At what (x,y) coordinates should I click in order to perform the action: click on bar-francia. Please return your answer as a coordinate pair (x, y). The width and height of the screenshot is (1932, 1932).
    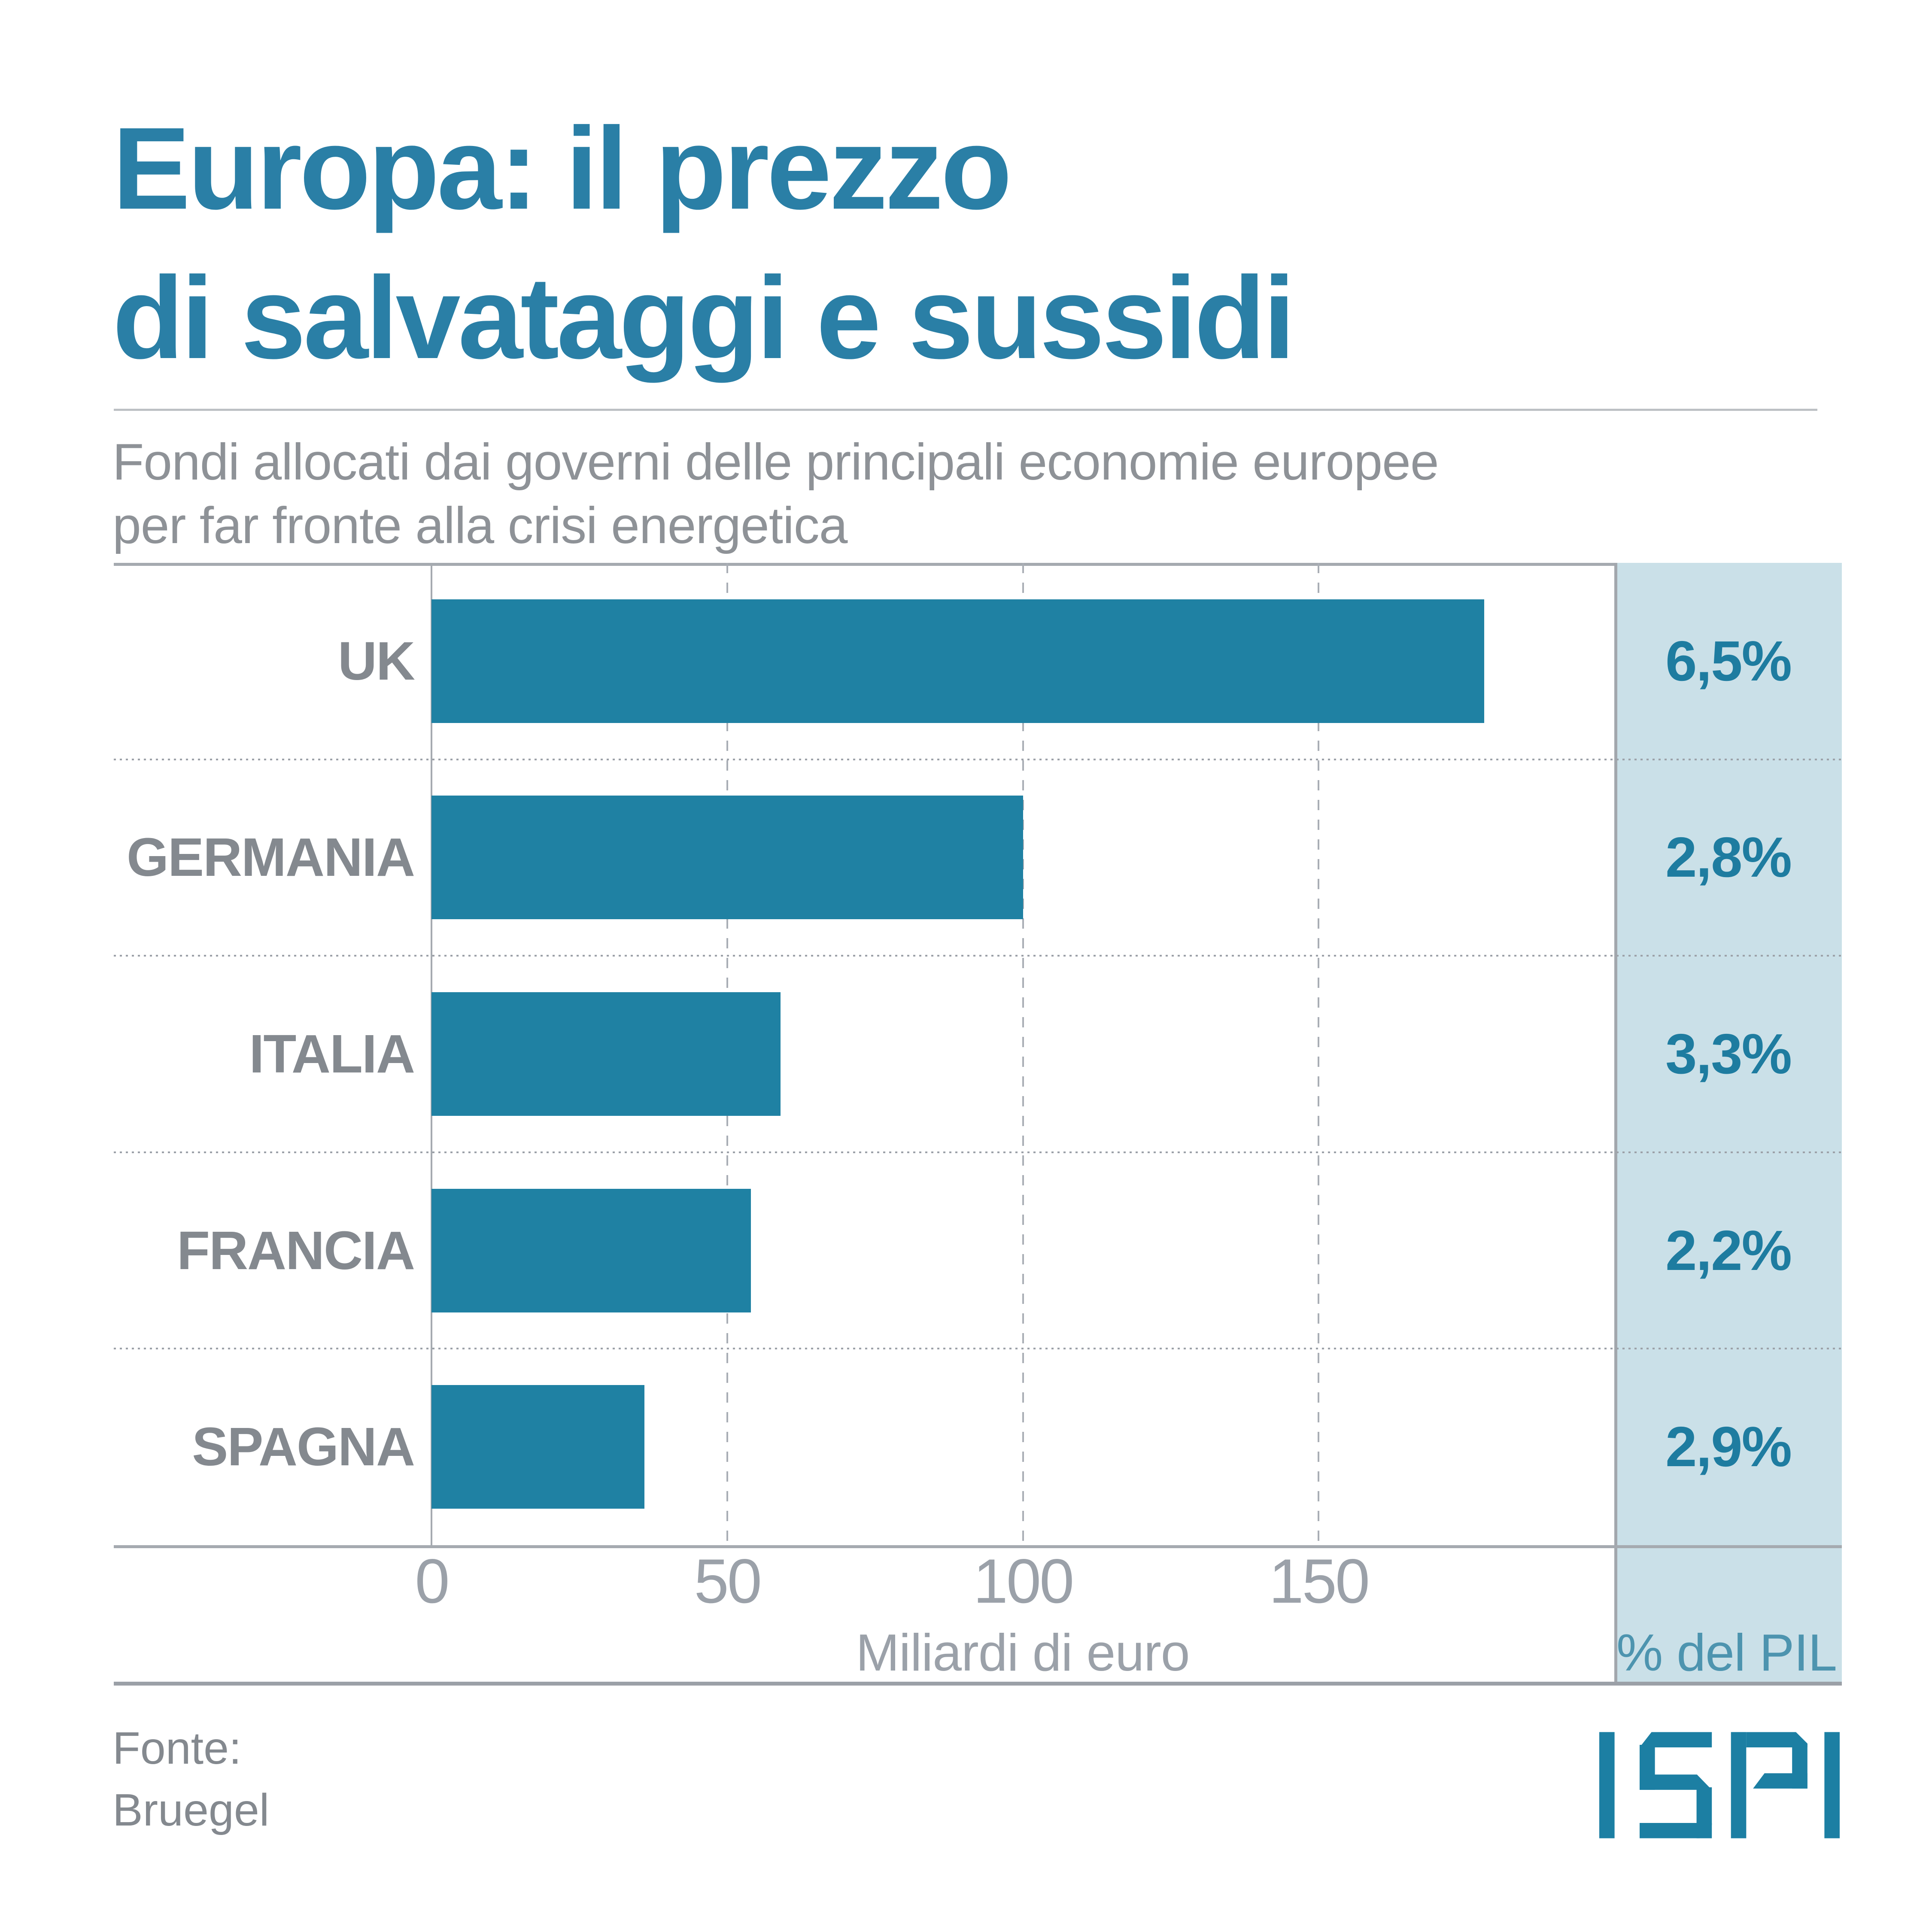
    Looking at the image, I should click on (591, 1250).